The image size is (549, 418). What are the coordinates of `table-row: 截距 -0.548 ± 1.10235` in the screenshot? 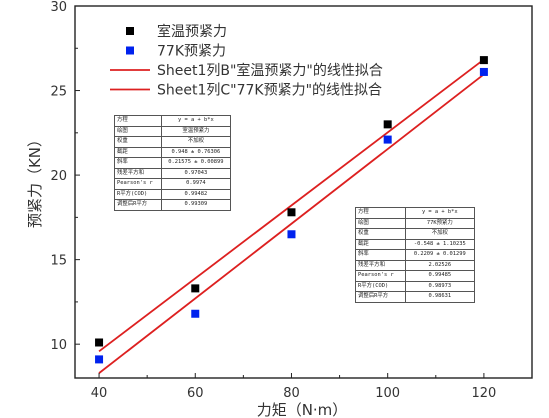 It's located at (415, 244).